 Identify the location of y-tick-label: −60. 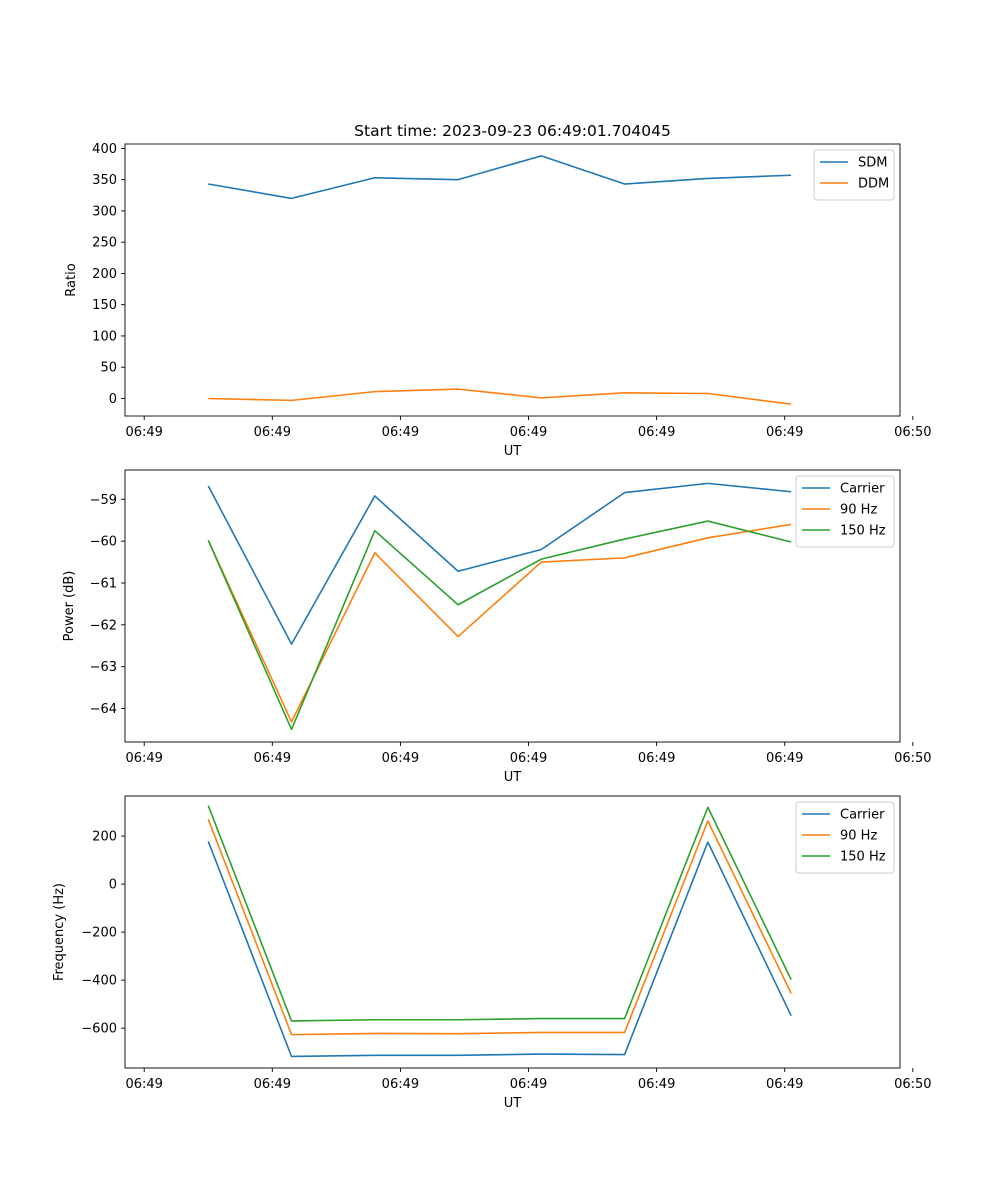
(103, 542).